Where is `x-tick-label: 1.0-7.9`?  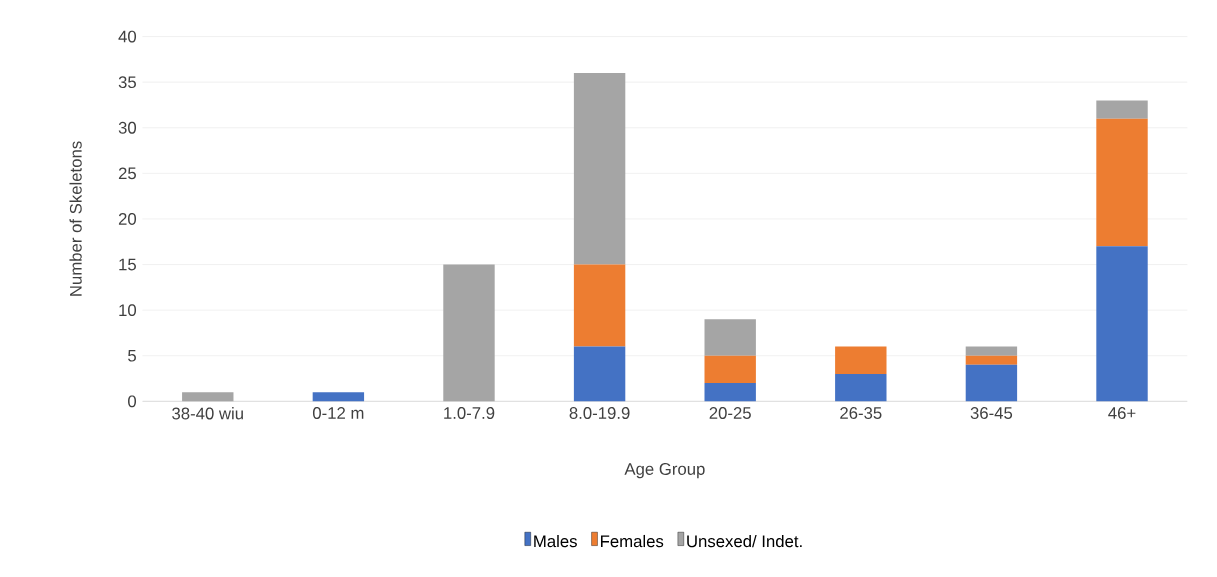
x-tick-label: 1.0-7.9 is located at coordinates (469, 412).